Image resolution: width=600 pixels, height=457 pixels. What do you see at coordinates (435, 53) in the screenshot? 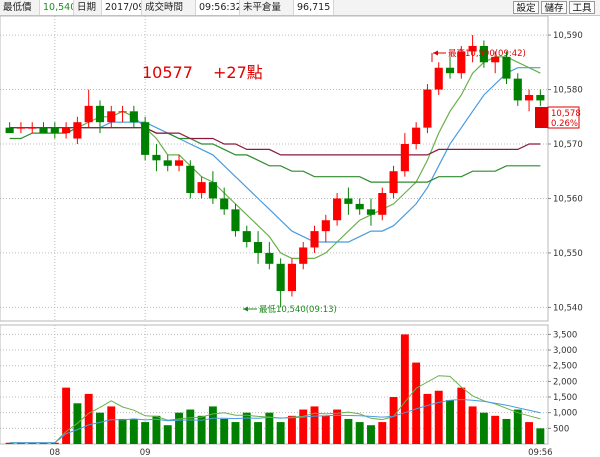
I see `high-arrow-icon` at bounding box center [435, 53].